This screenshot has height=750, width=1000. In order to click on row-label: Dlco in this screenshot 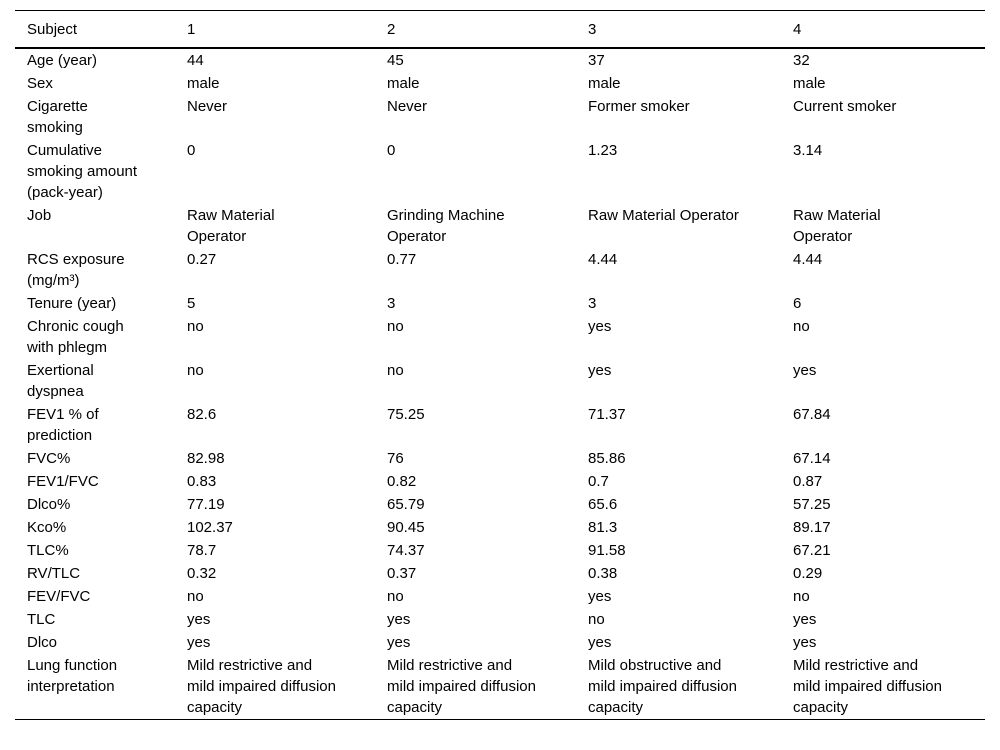, I will do `click(42, 642)`.